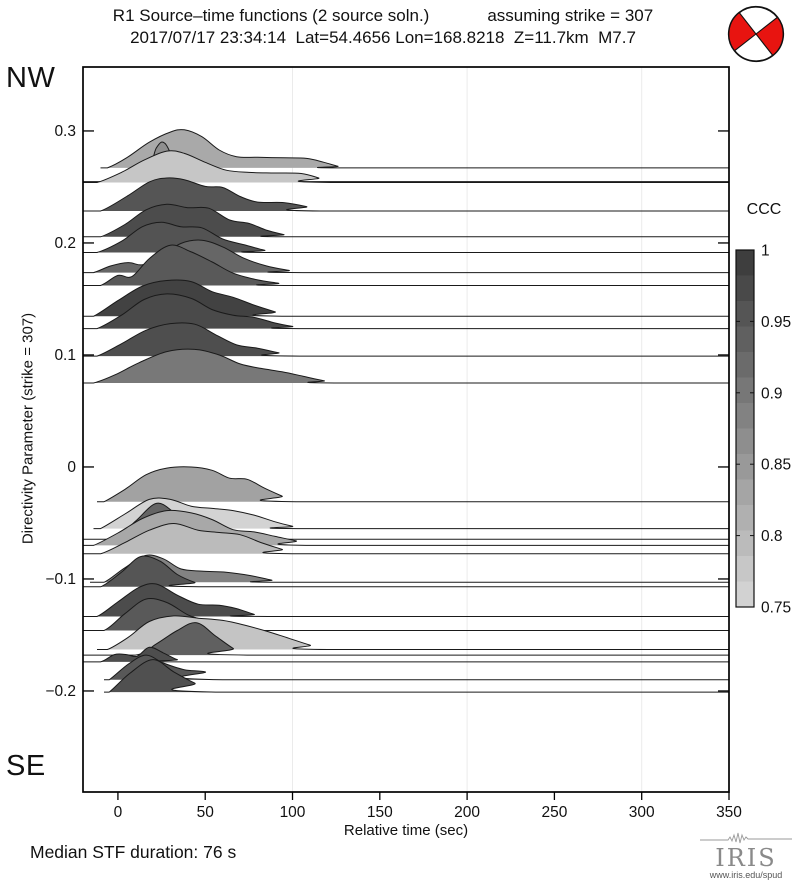 This screenshot has height=887, width=800. Describe the element at coordinates (65, 243) in the screenshot. I see `y-tick-label: 0.2` at that location.